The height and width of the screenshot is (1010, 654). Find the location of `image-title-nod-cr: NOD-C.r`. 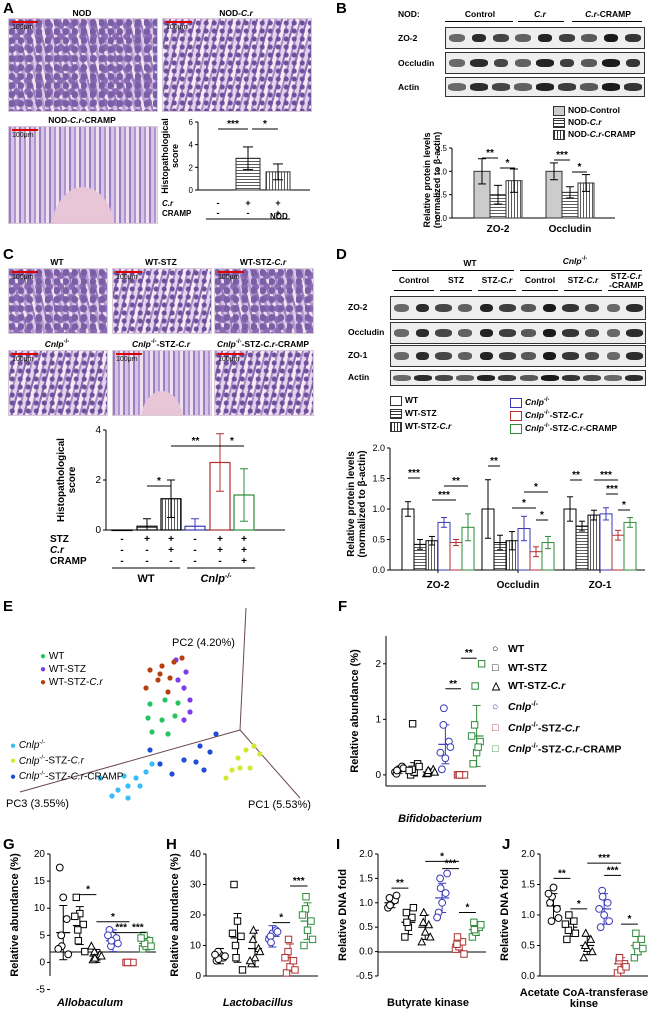

image-title-nod-cr: NOD-C.r is located at coordinates (236, 13).